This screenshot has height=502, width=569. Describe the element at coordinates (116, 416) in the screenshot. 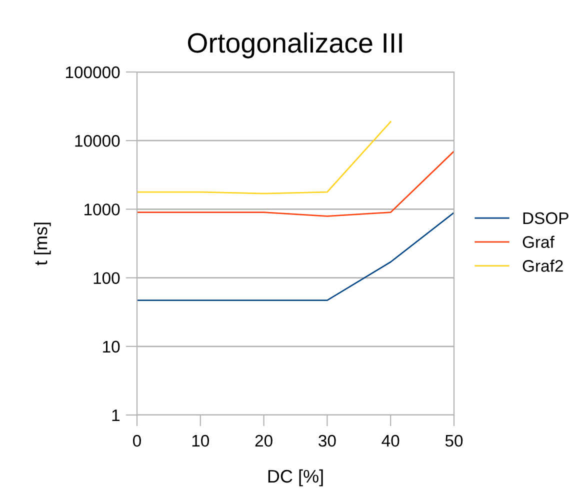

I see `y-tick-label: 1` at that location.